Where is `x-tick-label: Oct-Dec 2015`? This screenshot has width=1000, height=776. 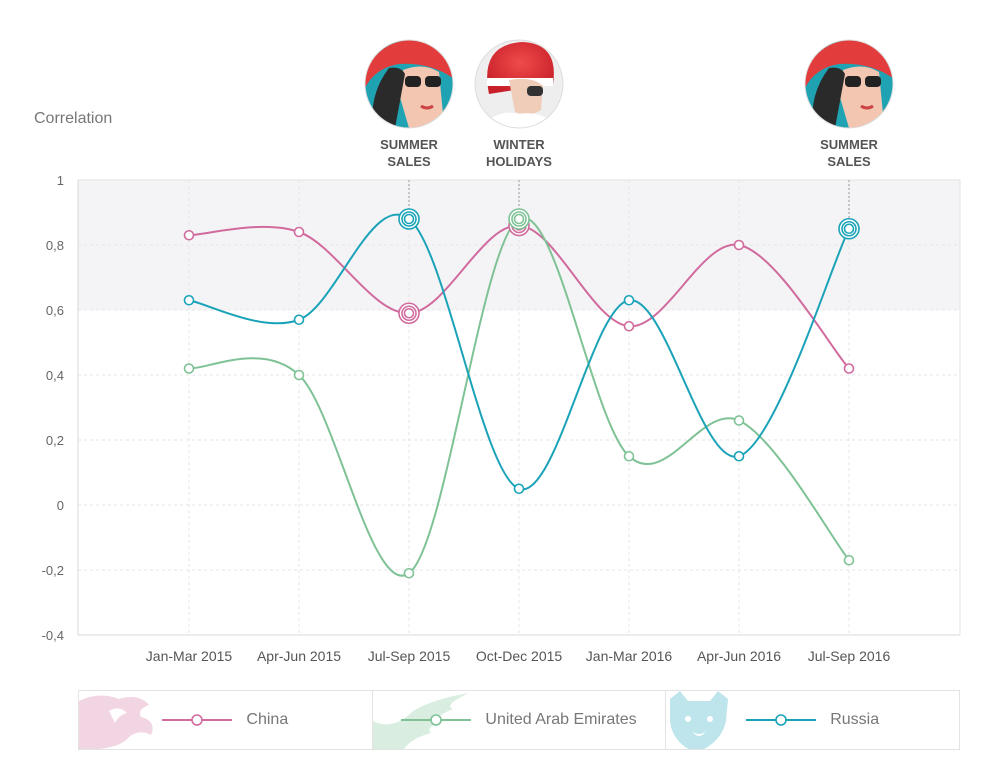 x-tick-label: Oct-Dec 2015 is located at coordinates (519, 656).